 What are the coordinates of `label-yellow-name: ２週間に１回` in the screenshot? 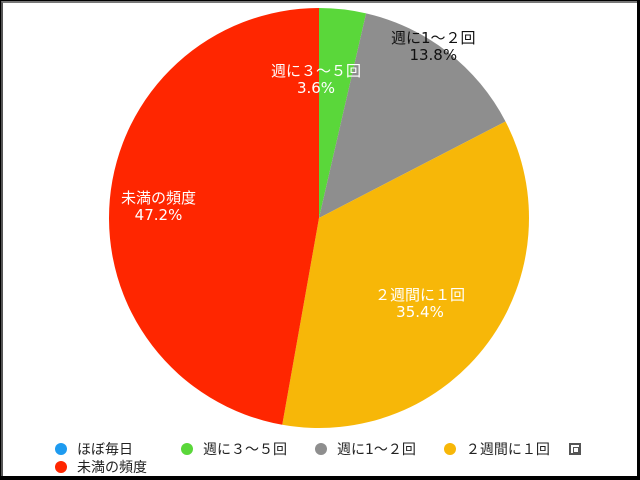 It's located at (420, 295).